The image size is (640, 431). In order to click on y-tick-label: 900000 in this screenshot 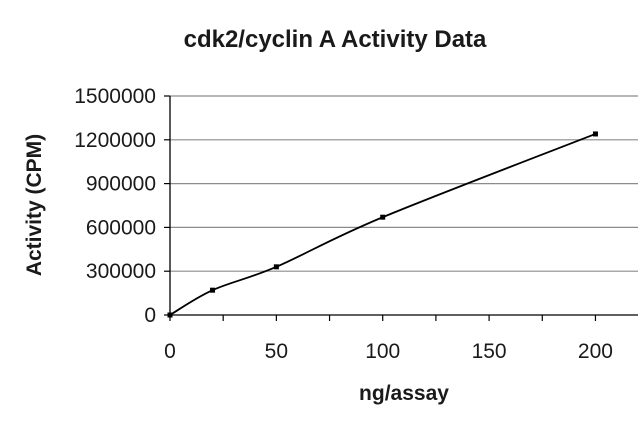, I will do `click(121, 184)`.